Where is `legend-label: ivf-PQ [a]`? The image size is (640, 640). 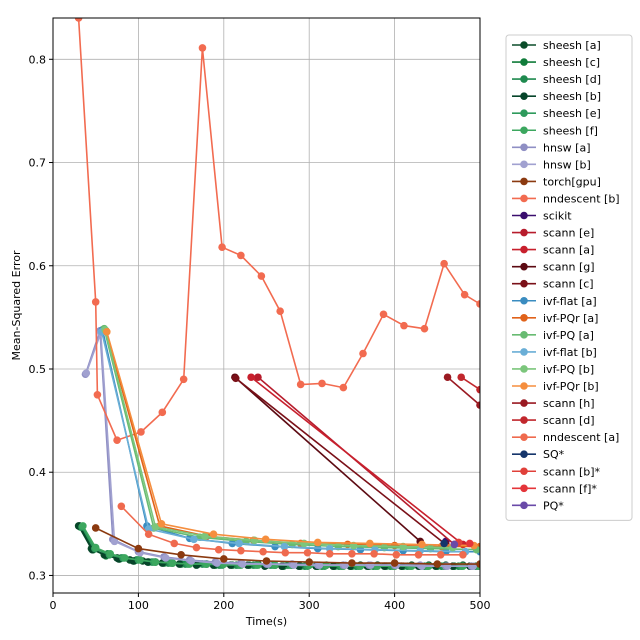 legend-label: ivf-PQ [a] is located at coordinates (568, 335).